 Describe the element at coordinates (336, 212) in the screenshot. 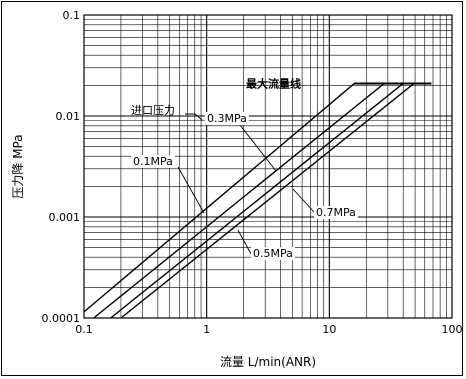

I see `label-0-7mpa: 0.7MPa` at that location.